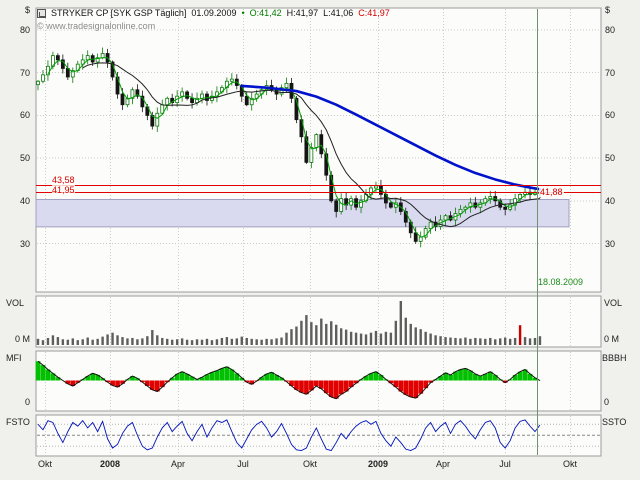 The width and height of the screenshot is (640, 480). What do you see at coordinates (614, 422) in the screenshot?
I see `sto-label-right: SSTO` at bounding box center [614, 422].